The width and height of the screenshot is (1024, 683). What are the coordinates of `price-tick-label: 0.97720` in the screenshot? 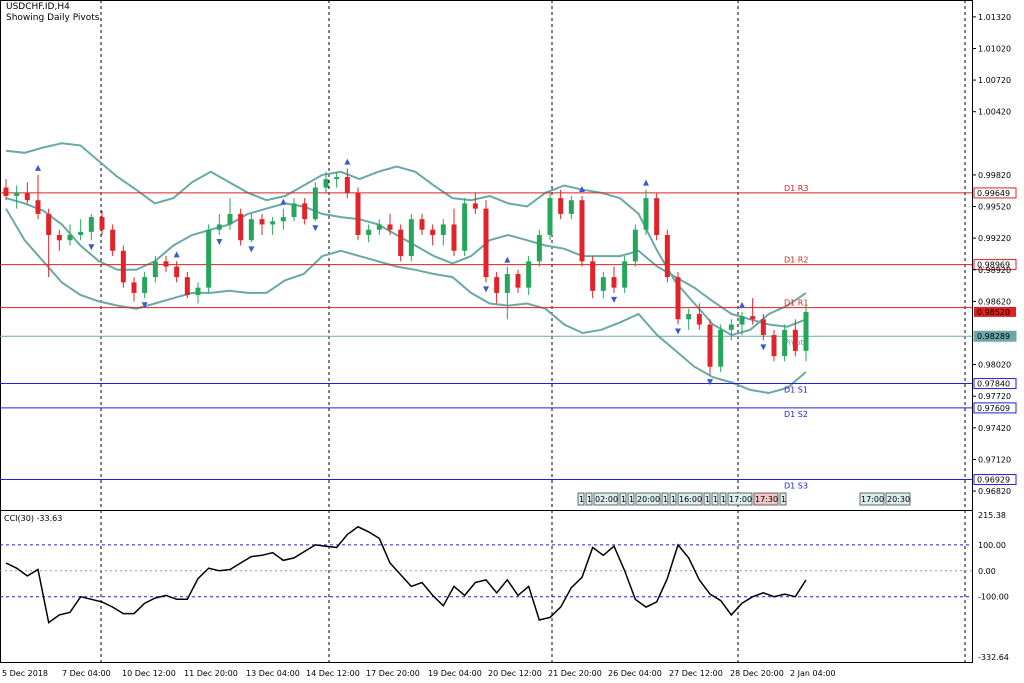 It's located at (994, 396).